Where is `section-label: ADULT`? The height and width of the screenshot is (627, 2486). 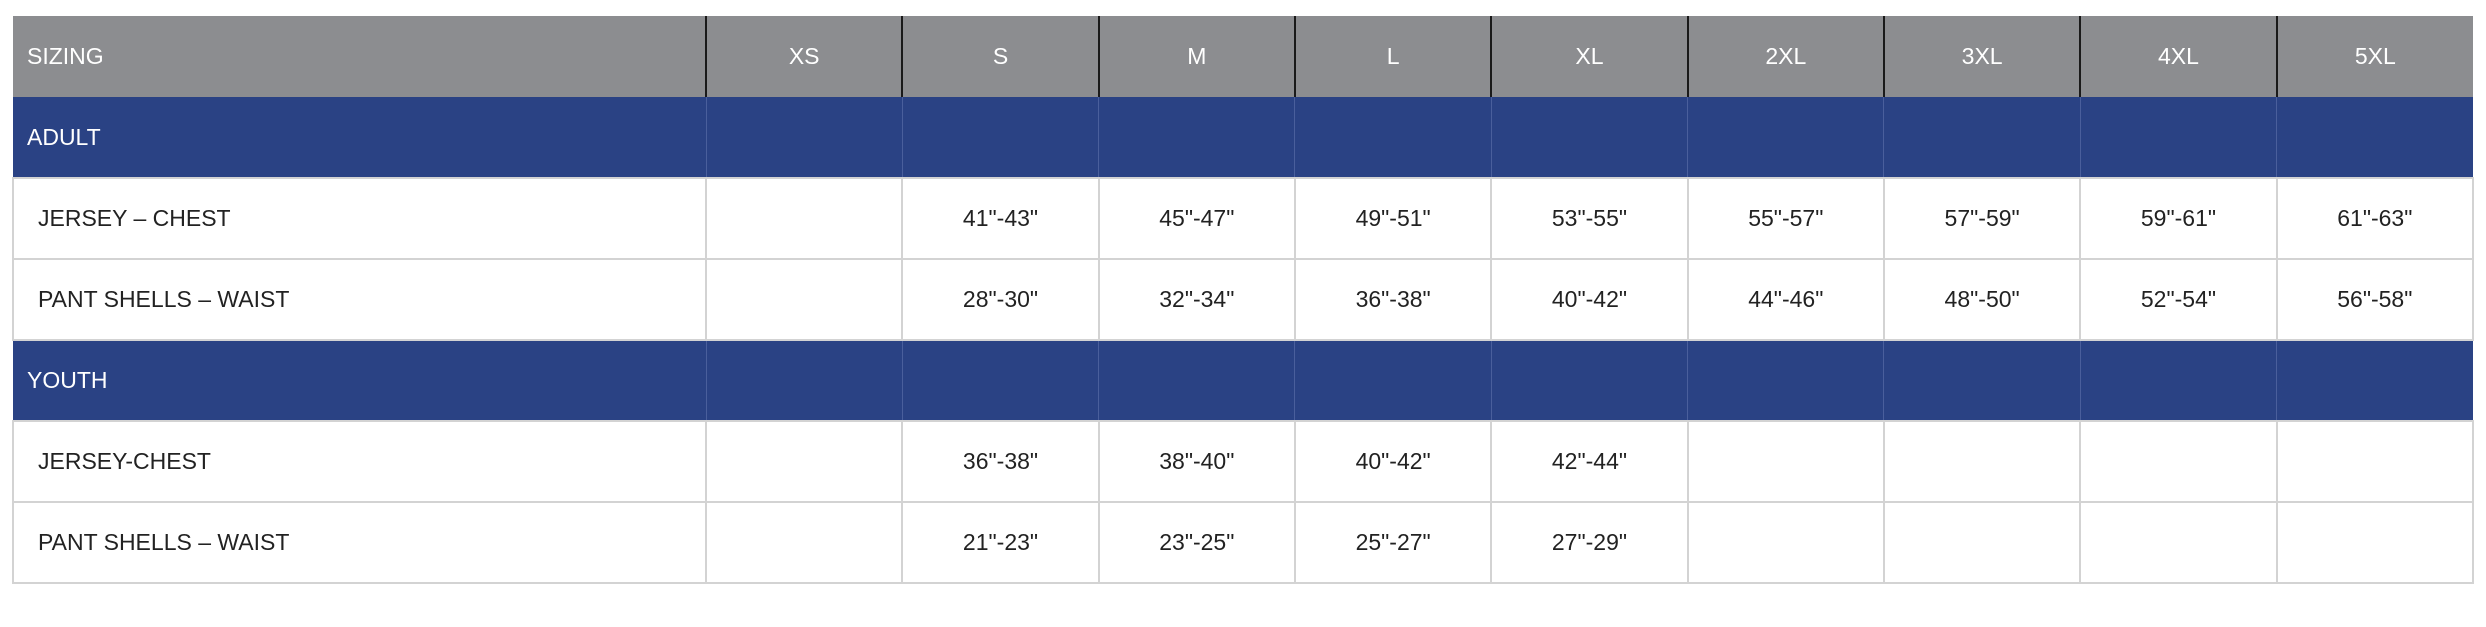
section-label: ADULT is located at coordinates (359, 137).